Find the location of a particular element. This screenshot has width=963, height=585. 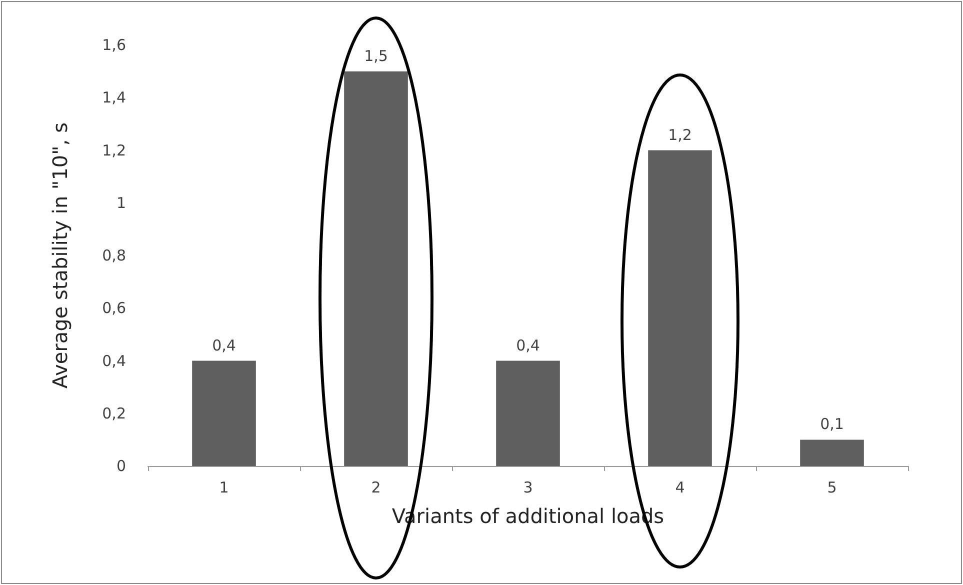

y-tick-label: 0 is located at coordinates (121, 466).